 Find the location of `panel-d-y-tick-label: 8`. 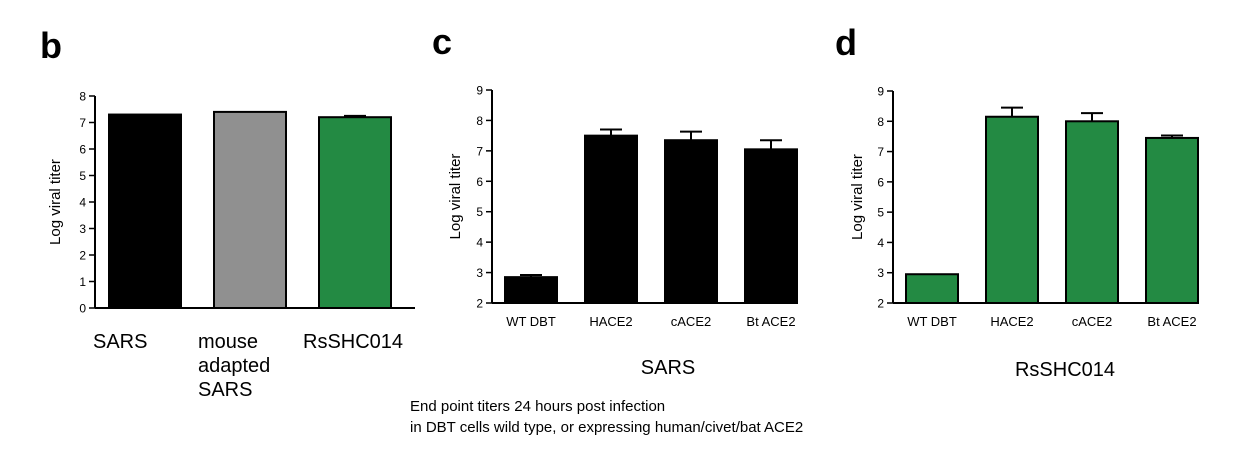

panel-d-y-tick-label: 8 is located at coordinates (880, 122).